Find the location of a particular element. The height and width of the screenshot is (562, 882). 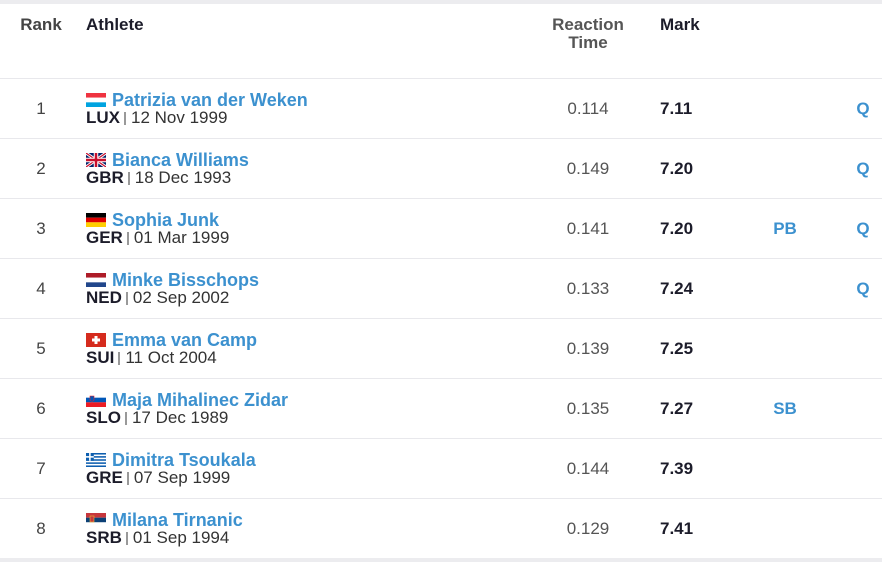

table-row: 5 Emma van Camp SUI 11 Oct 2004 0.139 7.25 is located at coordinates (441, 348).